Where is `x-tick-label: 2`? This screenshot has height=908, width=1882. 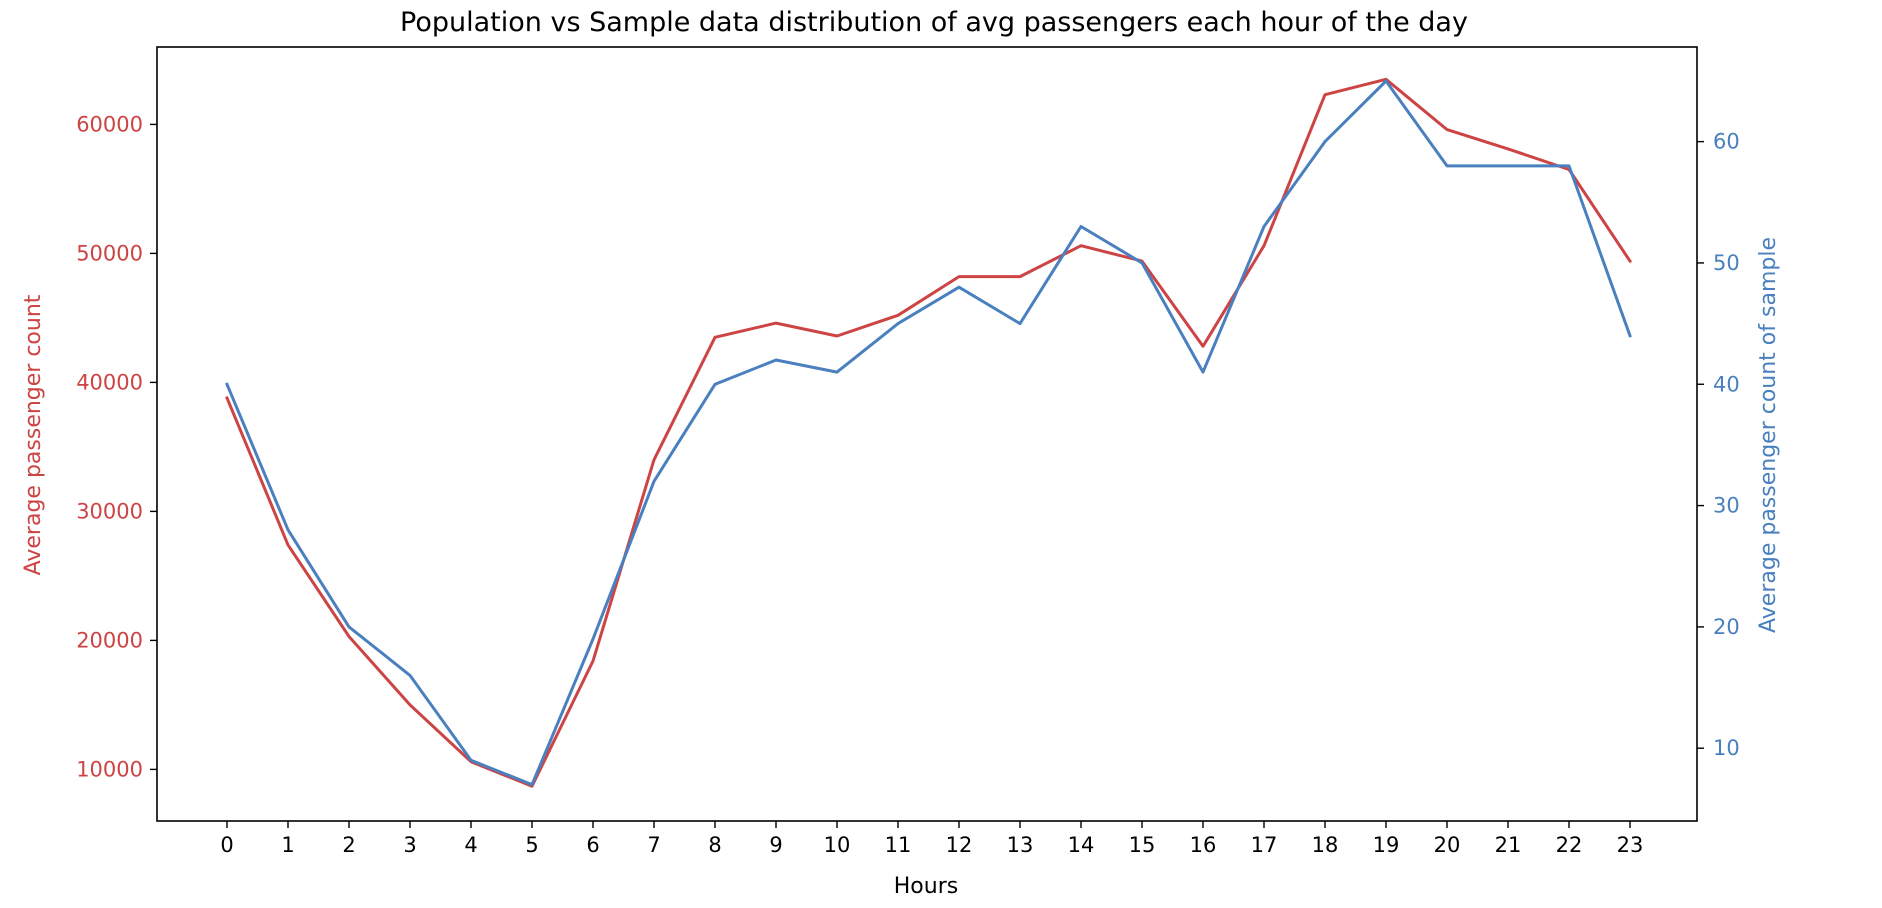
x-tick-label: 2 is located at coordinates (348, 845).